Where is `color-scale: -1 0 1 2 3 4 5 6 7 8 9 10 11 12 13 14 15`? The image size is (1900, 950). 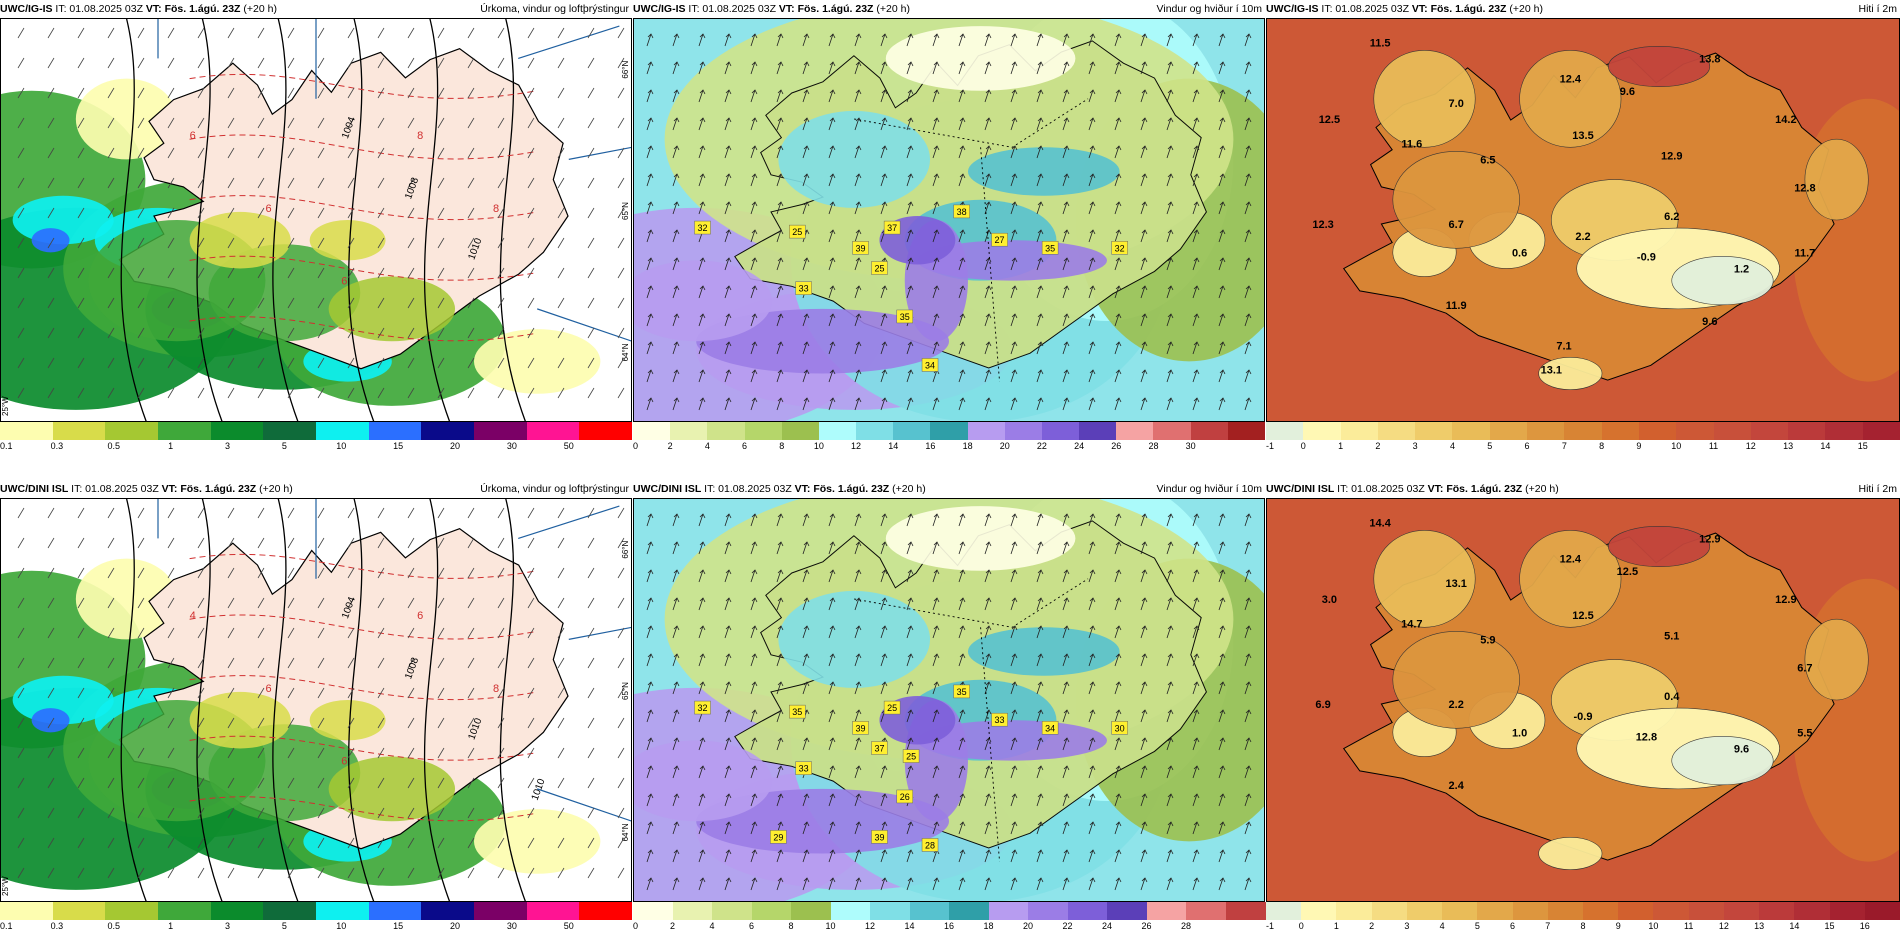 color-scale: -1 0 1 2 3 4 5 6 7 8 9 10 11 12 13 14 15 is located at coordinates (1583, 436).